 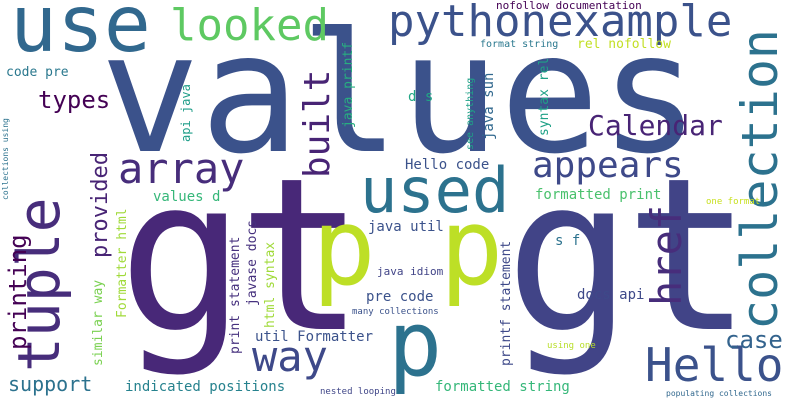 What do you see at coordinates (544, 96) in the screenshot?
I see `word-syntax-rel: syntax rel` at bounding box center [544, 96].